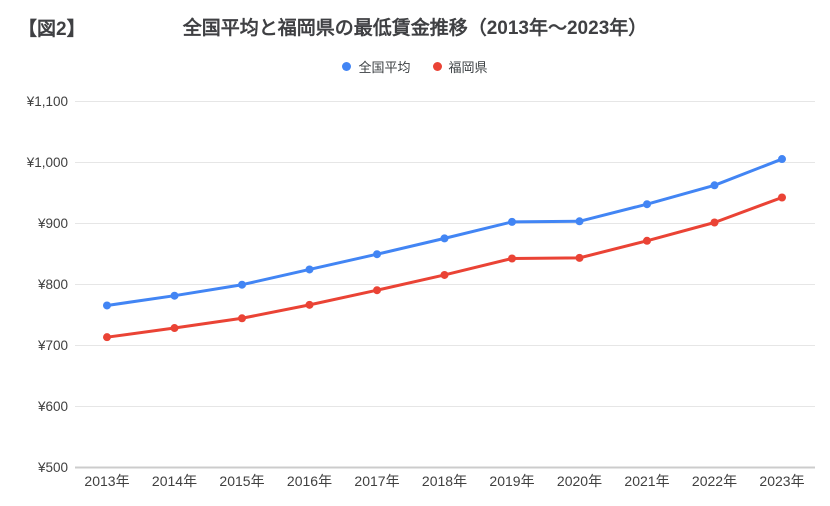  I want to click on legend-label: 全国平均, so click(384, 67).